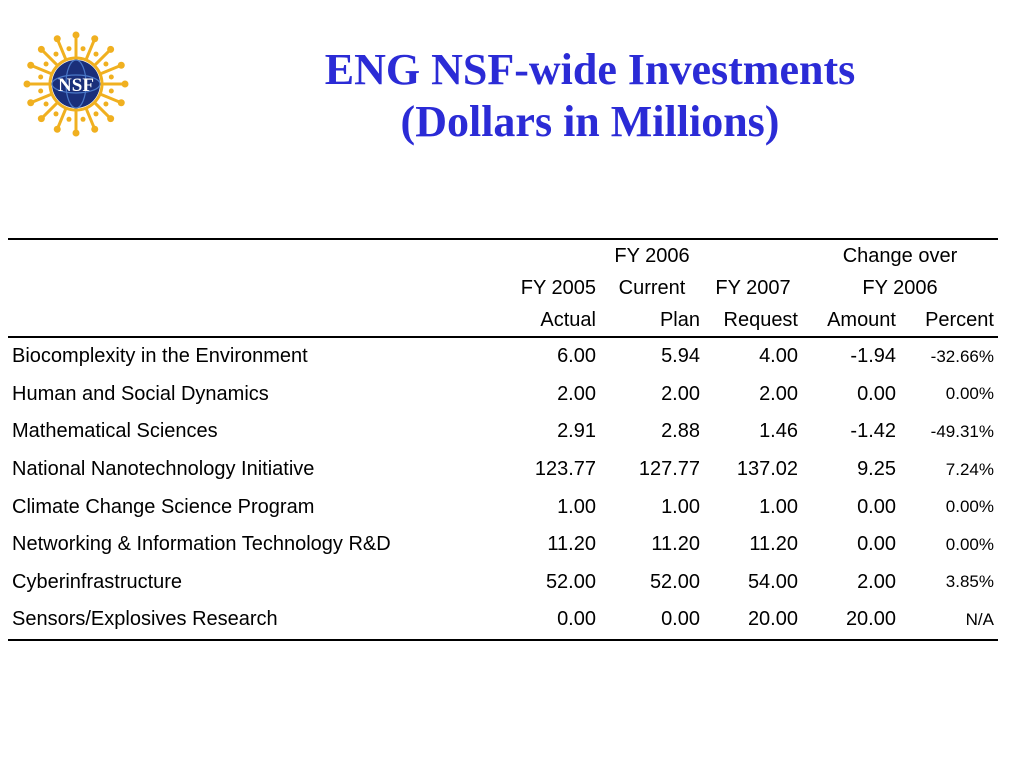 This screenshot has height=768, width=1024. Describe the element at coordinates (876, 581) in the screenshot. I see `cell-amount: 2.00` at that location.